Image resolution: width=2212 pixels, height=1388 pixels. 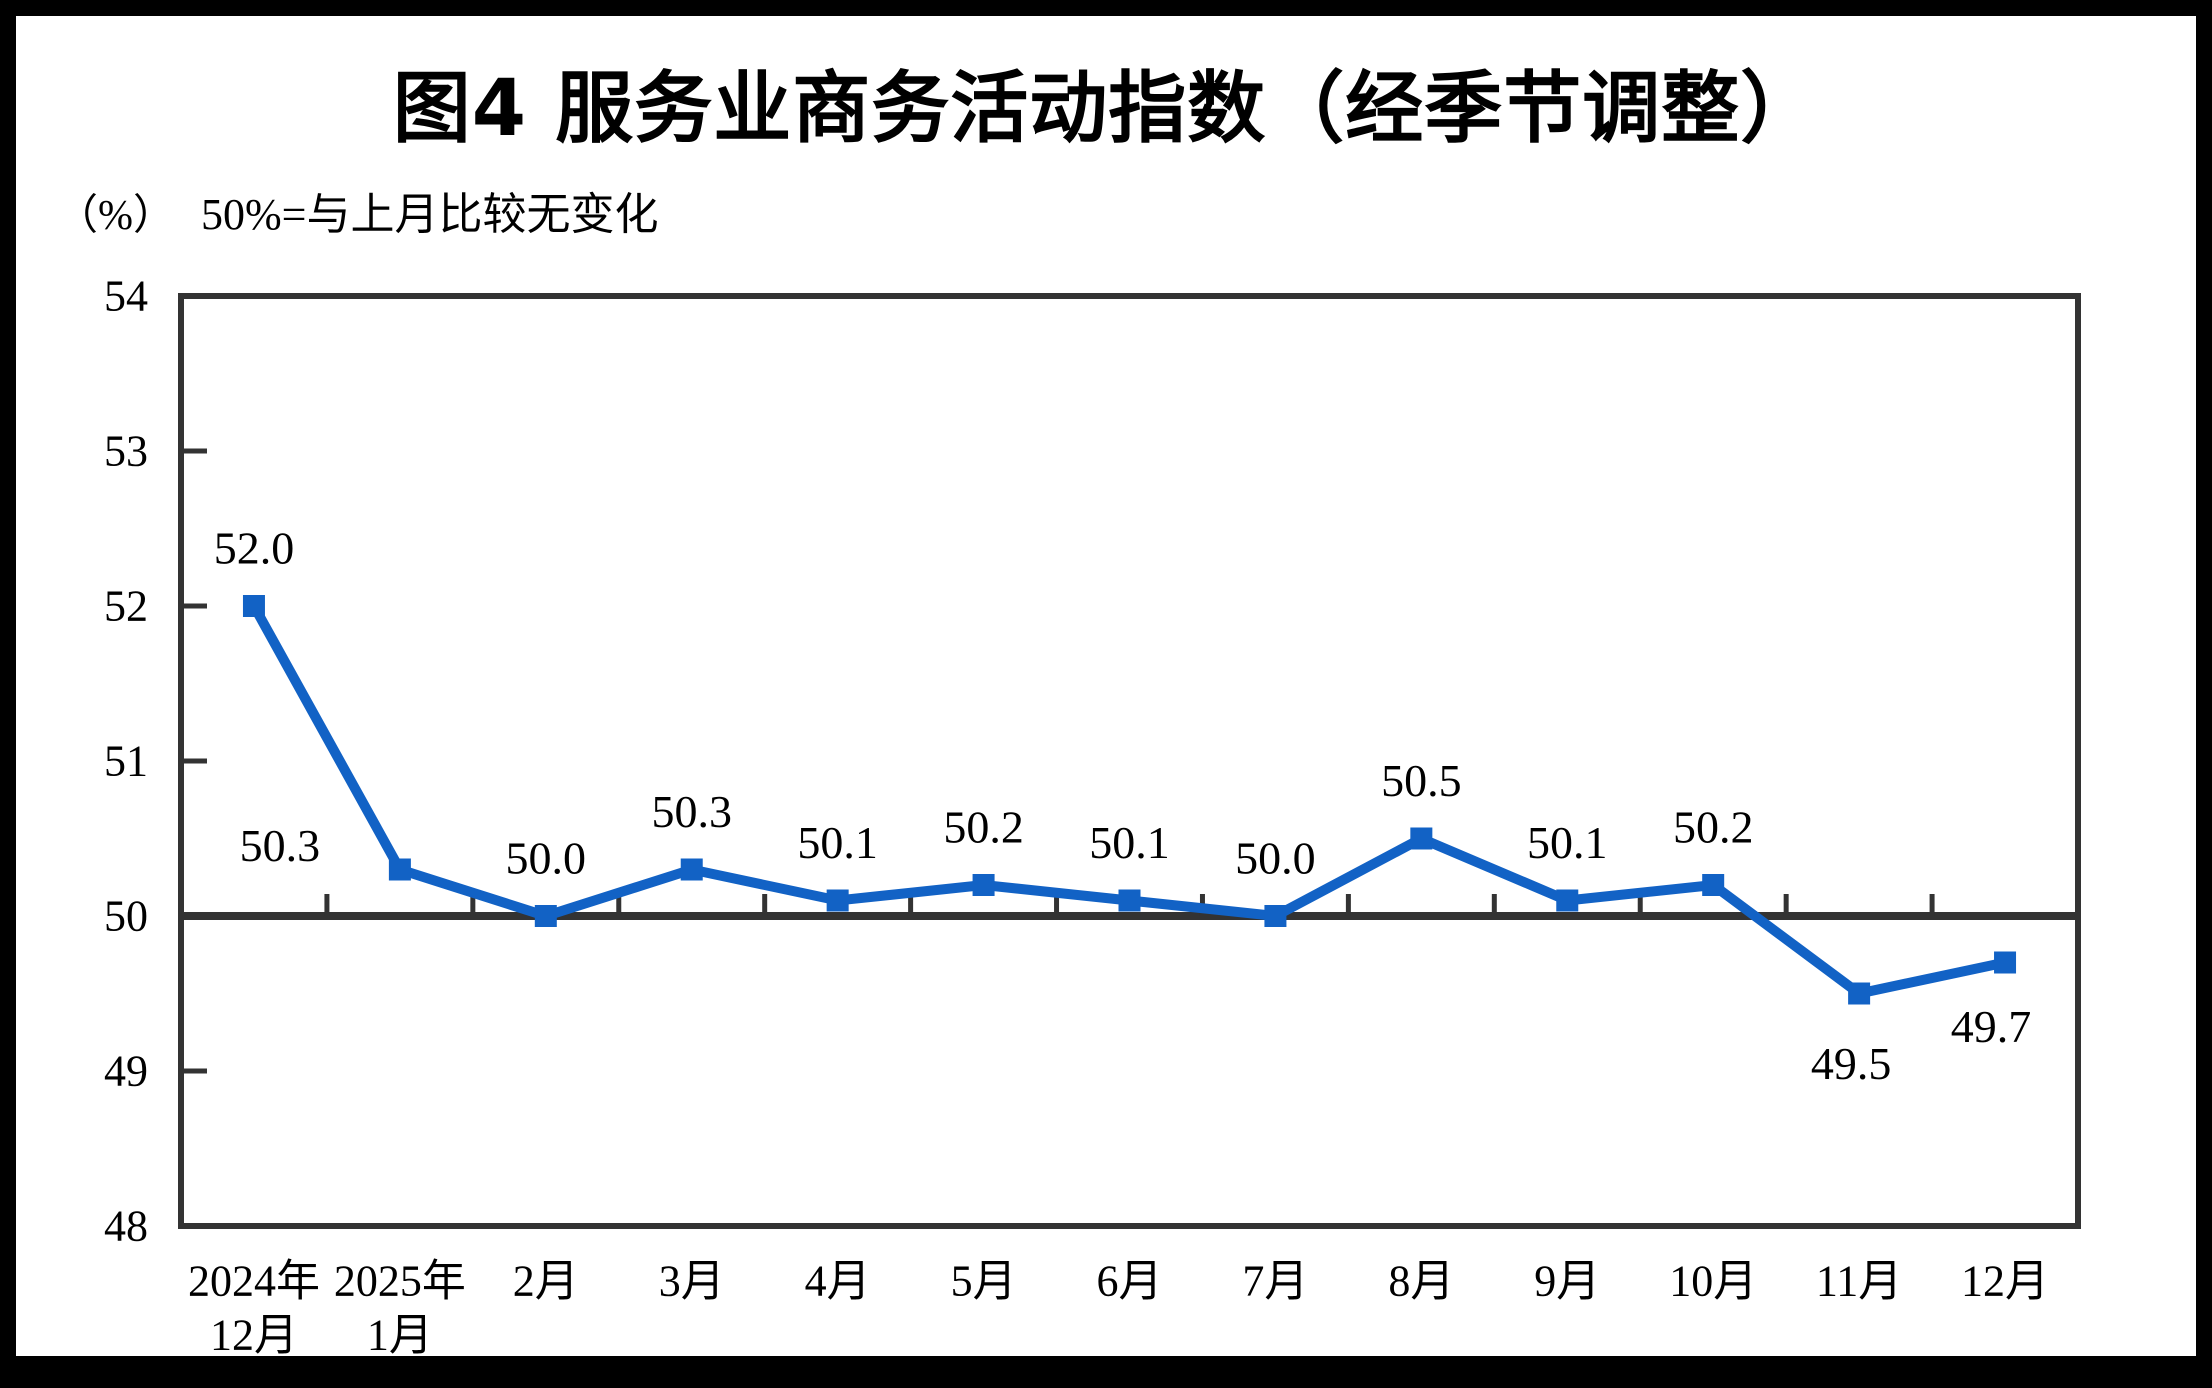 What do you see at coordinates (430, 214) in the screenshot?
I see `reference-line-note: 50%=与上月比较无变化` at bounding box center [430, 214].